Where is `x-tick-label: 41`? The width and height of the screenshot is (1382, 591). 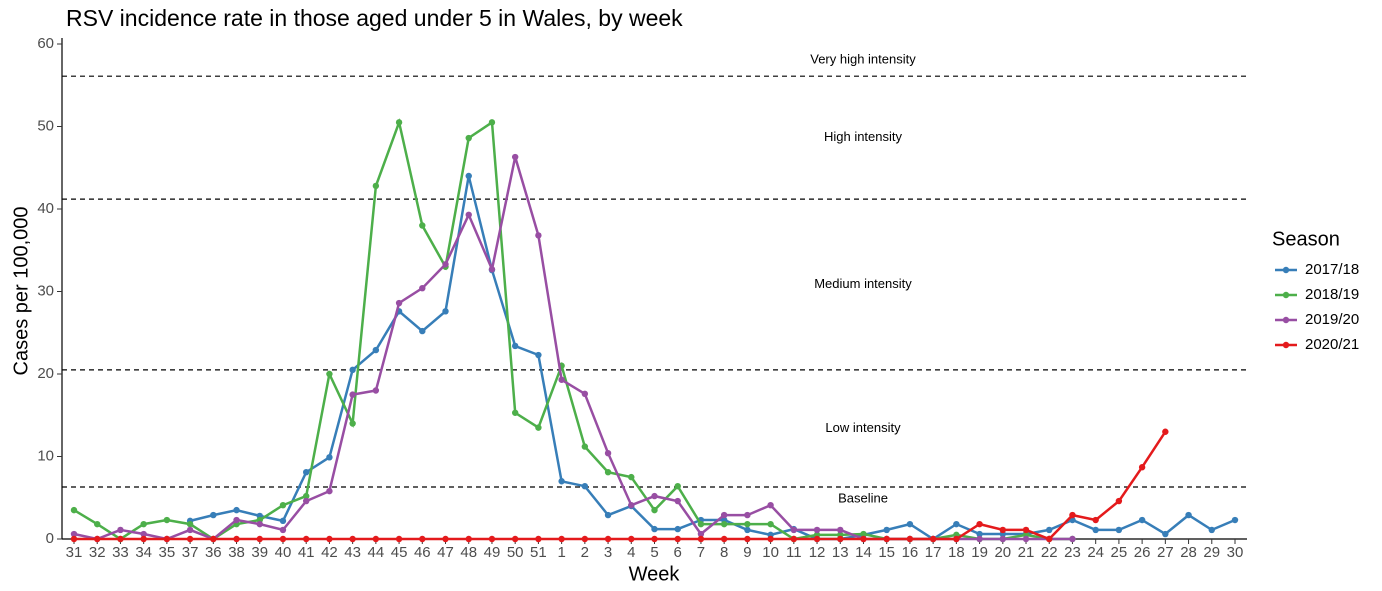 x-tick-label: 41 is located at coordinates (306, 552).